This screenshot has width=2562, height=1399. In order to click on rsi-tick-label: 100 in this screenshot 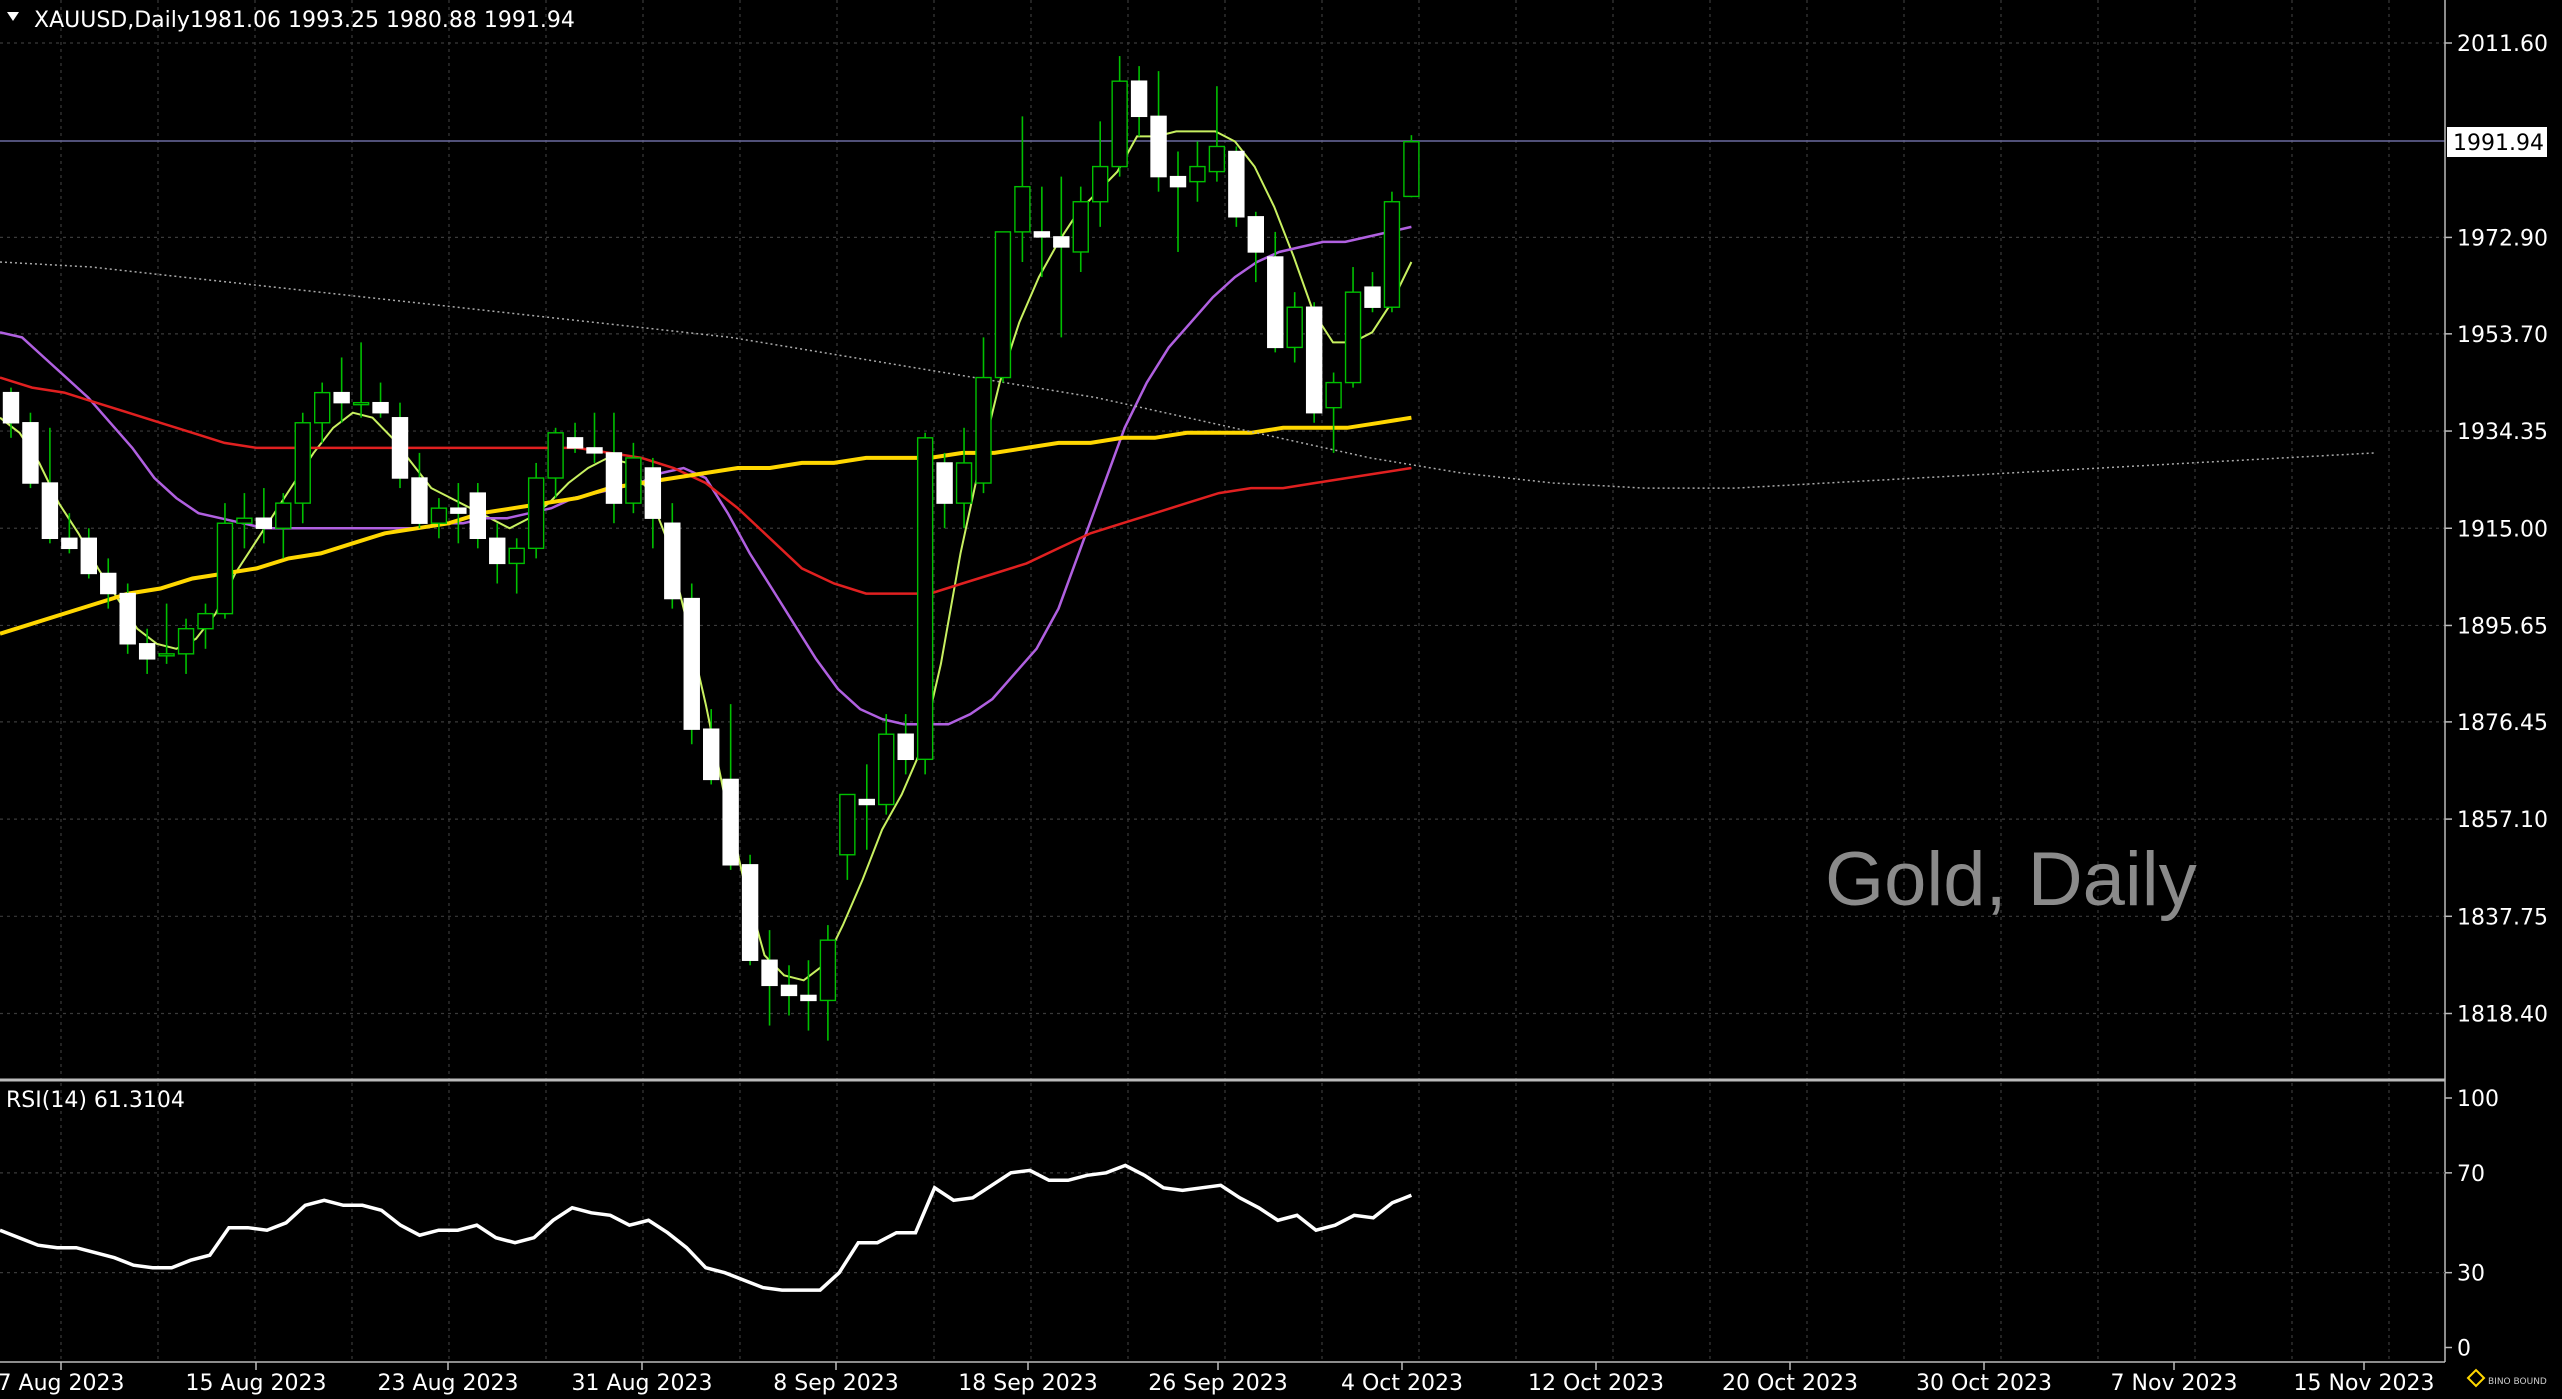, I will do `click(2478, 1099)`.